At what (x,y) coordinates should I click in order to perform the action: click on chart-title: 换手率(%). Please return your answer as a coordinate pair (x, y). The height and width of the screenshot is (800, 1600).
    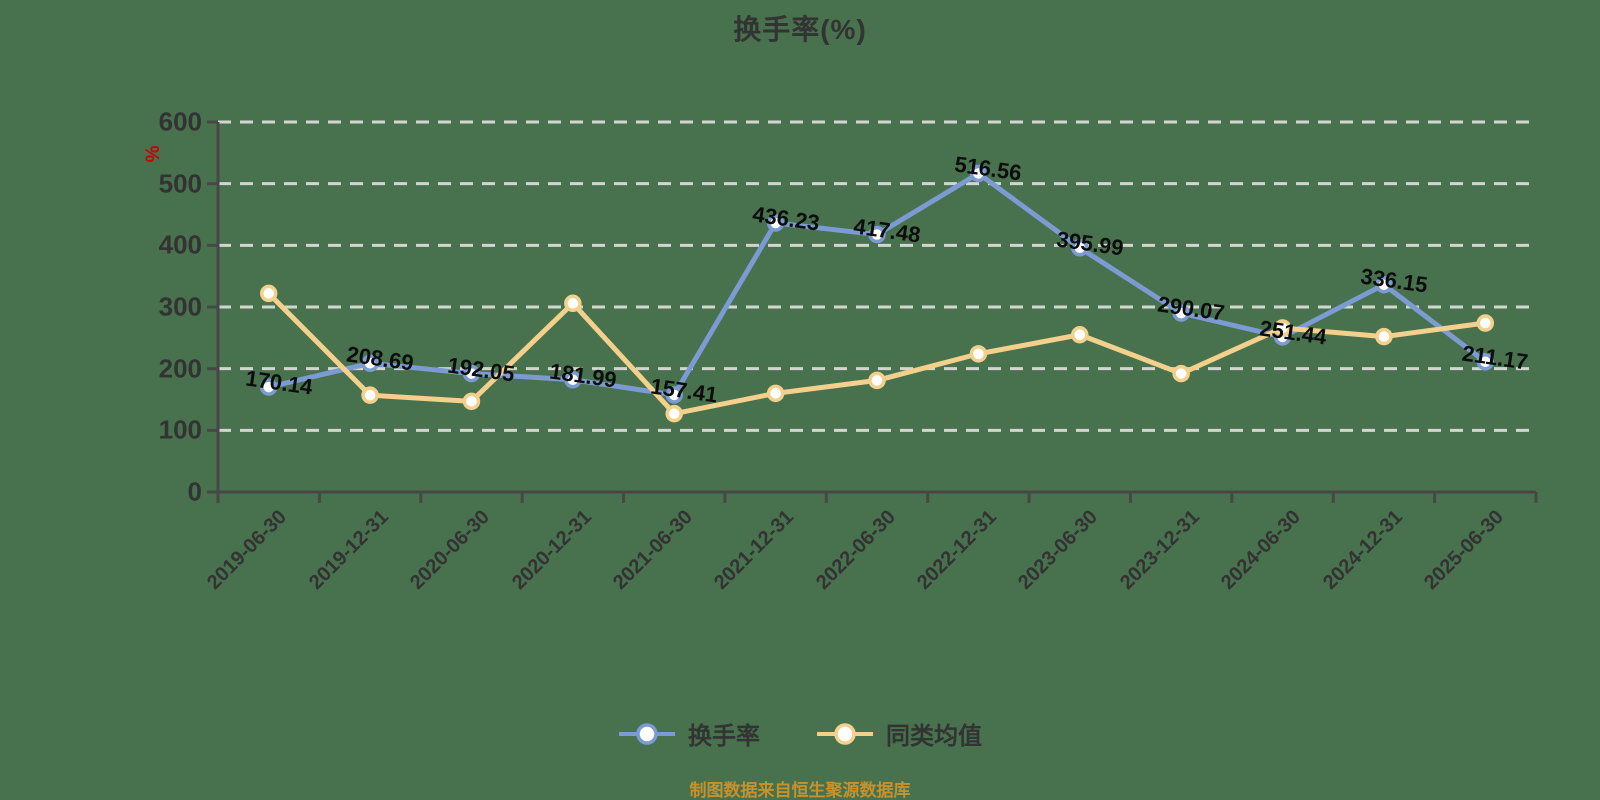
    Looking at the image, I should click on (800, 29).